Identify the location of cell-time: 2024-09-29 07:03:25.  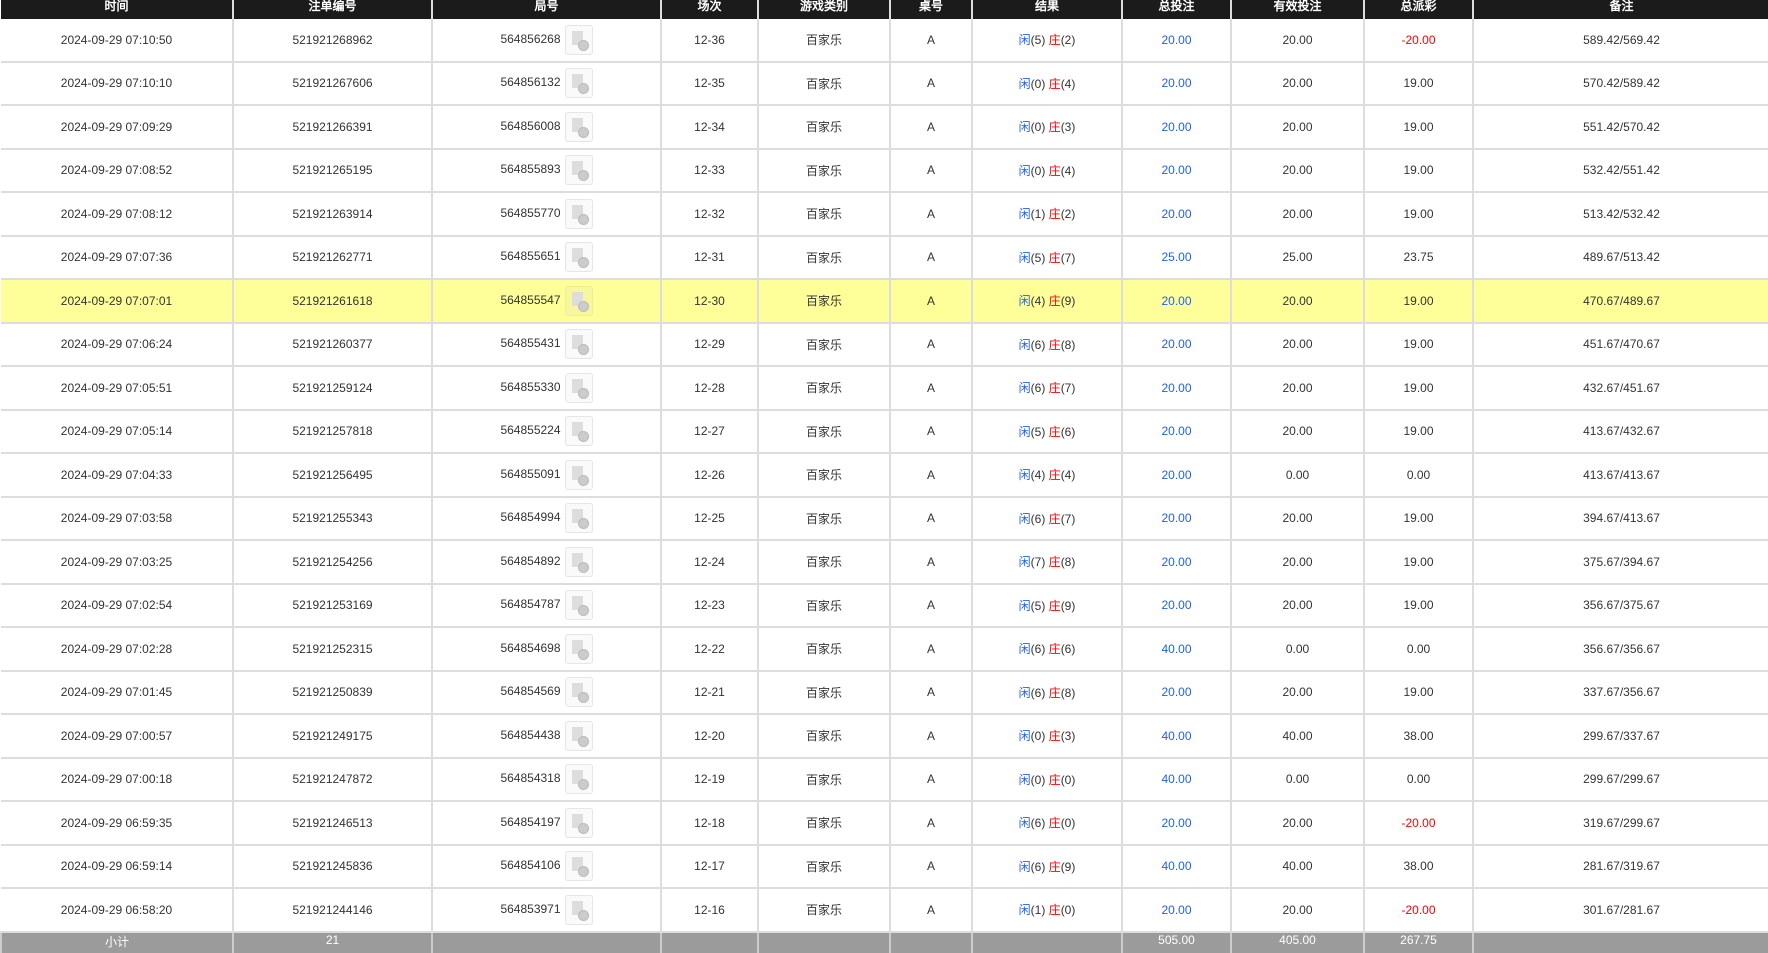
(117, 562).